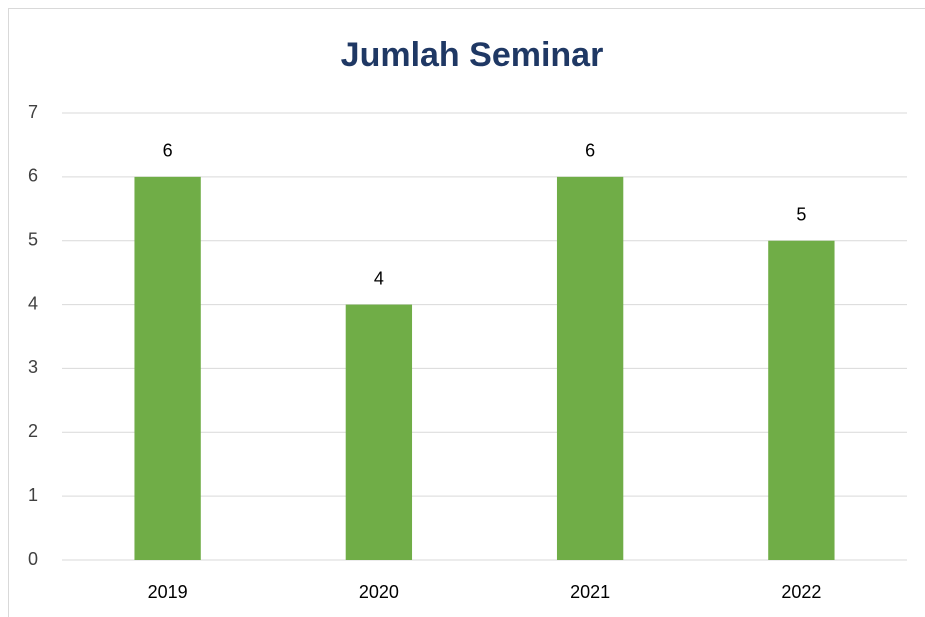 This screenshot has width=925, height=617. Describe the element at coordinates (33, 112) in the screenshot. I see `y-tick-label: 7` at that location.